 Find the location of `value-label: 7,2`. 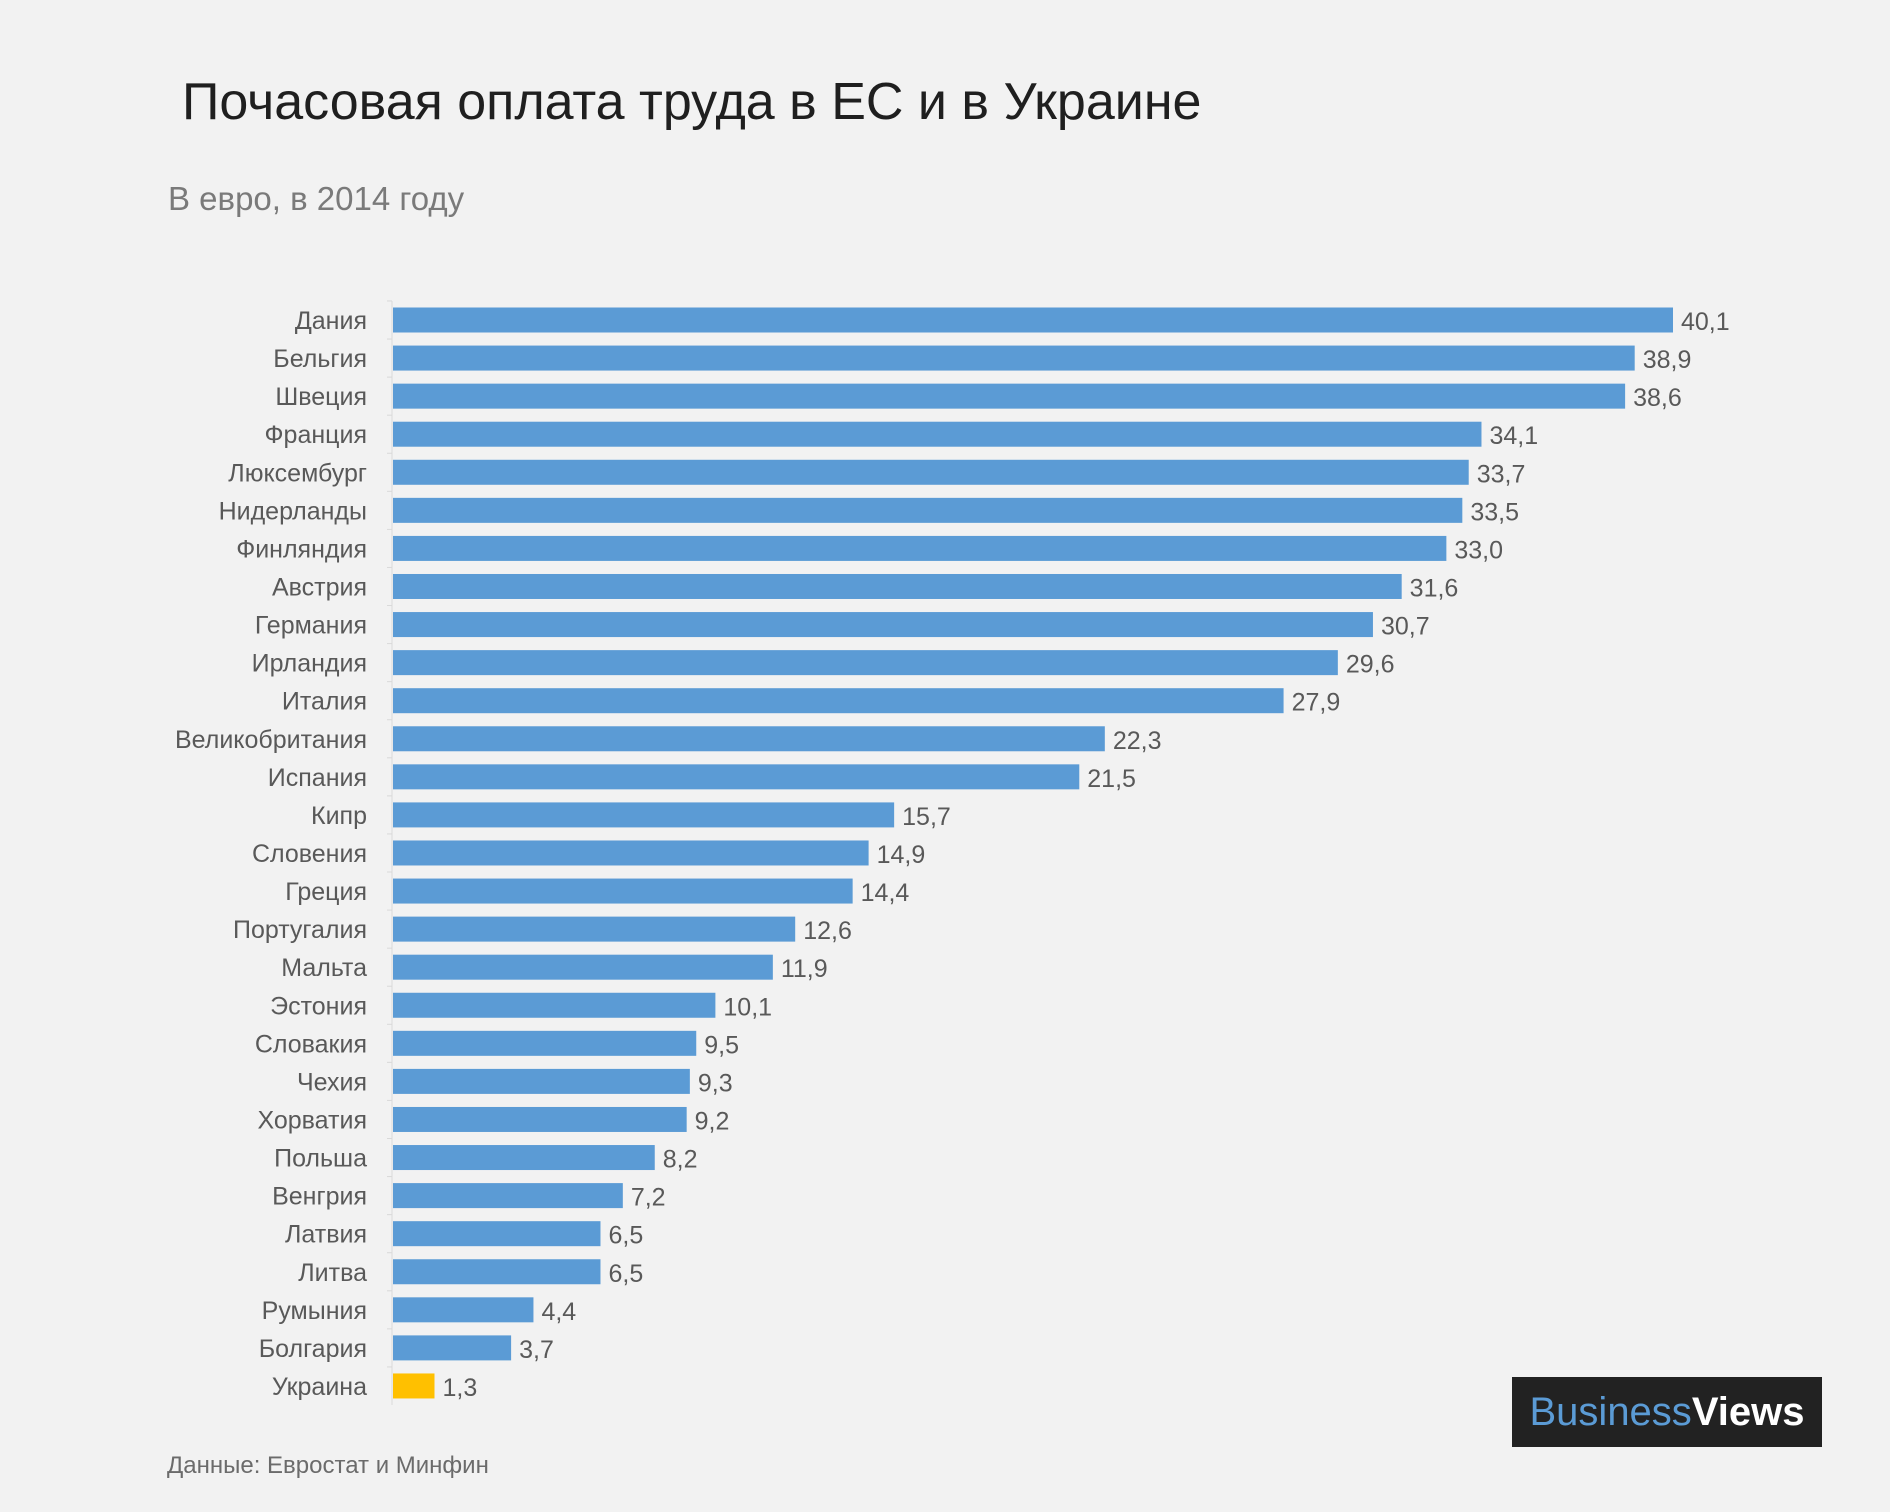

value-label: 7,2 is located at coordinates (648, 1198).